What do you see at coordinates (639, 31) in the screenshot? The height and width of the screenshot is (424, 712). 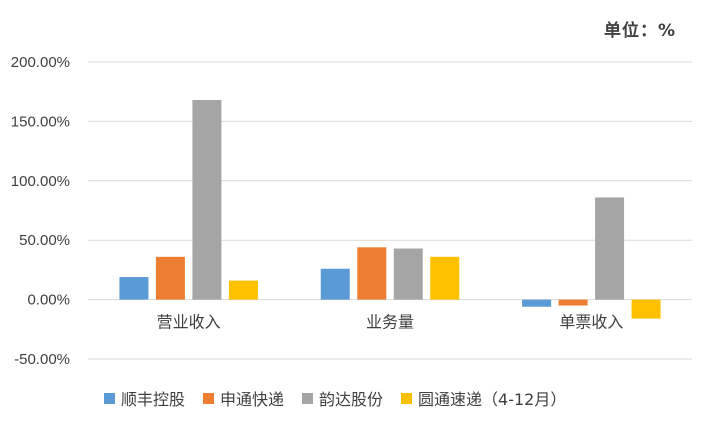 I see `unit-label: 单位：%` at bounding box center [639, 31].